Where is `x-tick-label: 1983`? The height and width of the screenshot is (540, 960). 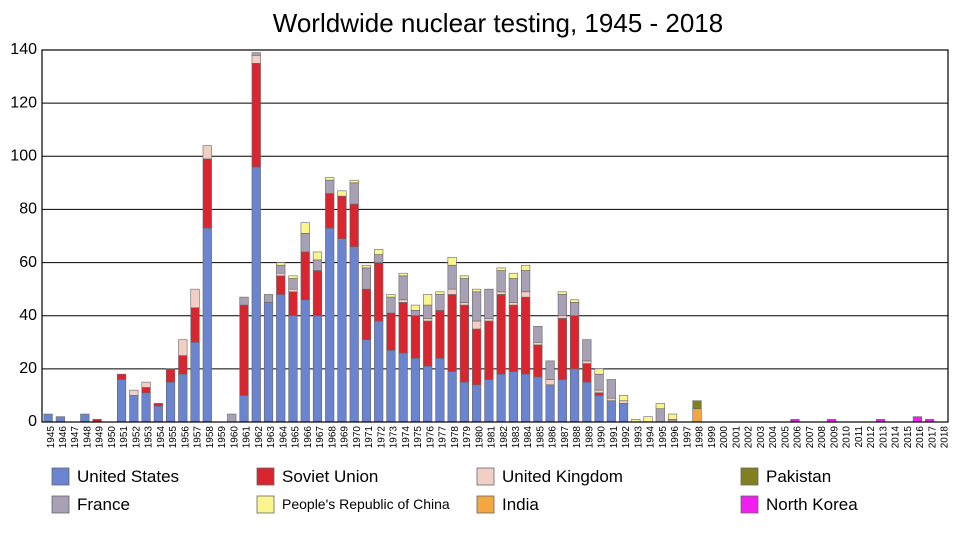 x-tick-label: 1983 is located at coordinates (516, 437).